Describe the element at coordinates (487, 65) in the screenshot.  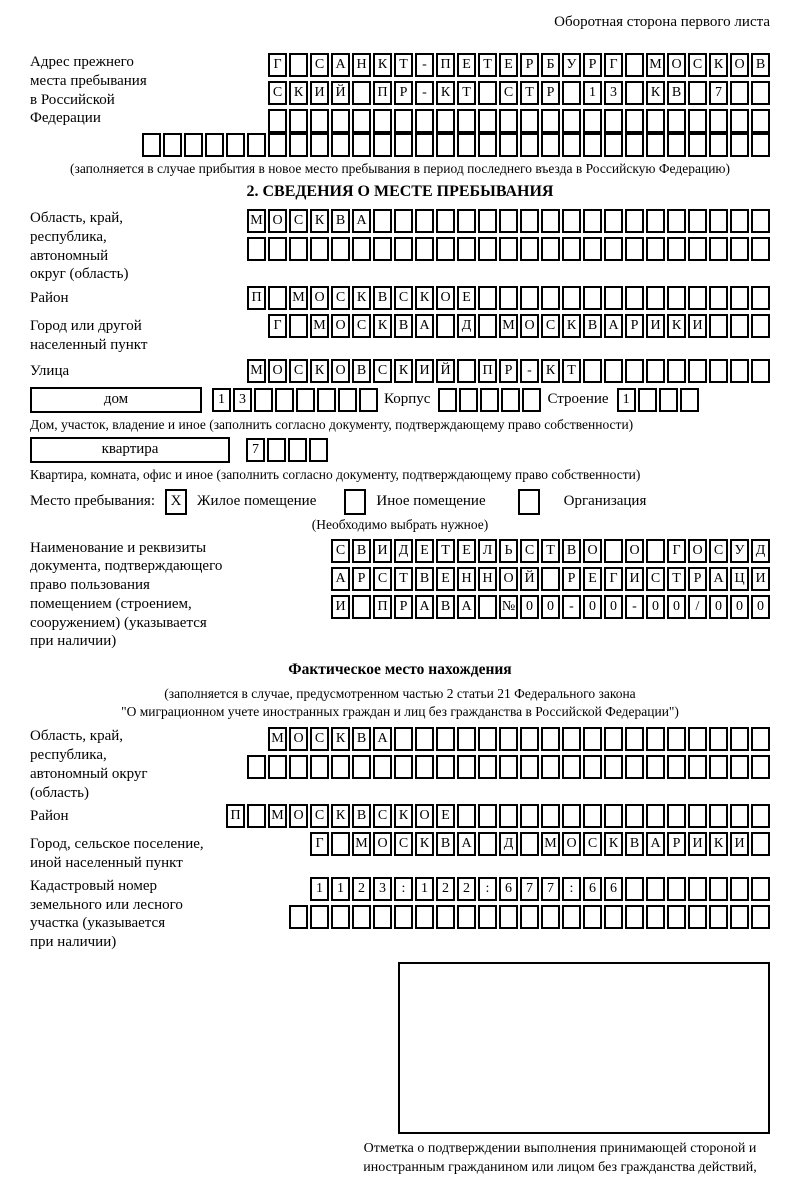
I see `char-box: Т` at that location.